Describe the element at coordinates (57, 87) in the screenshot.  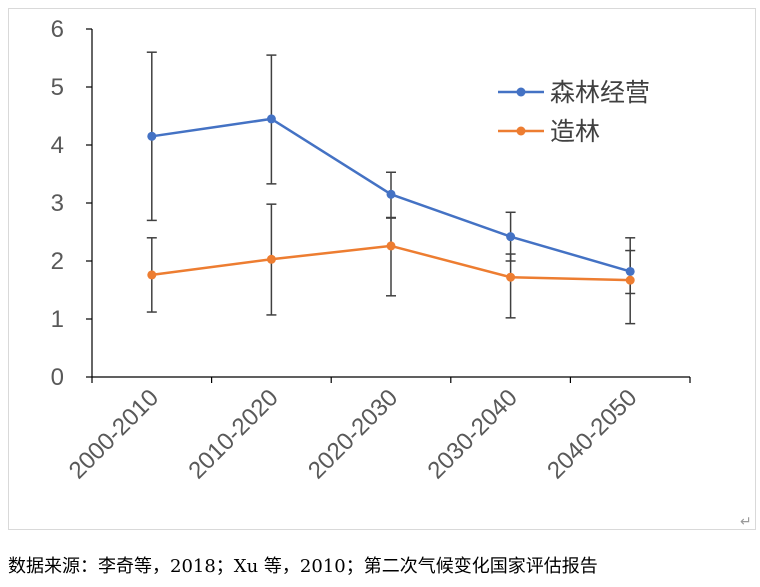
I see `y-tick-label: 5` at that location.